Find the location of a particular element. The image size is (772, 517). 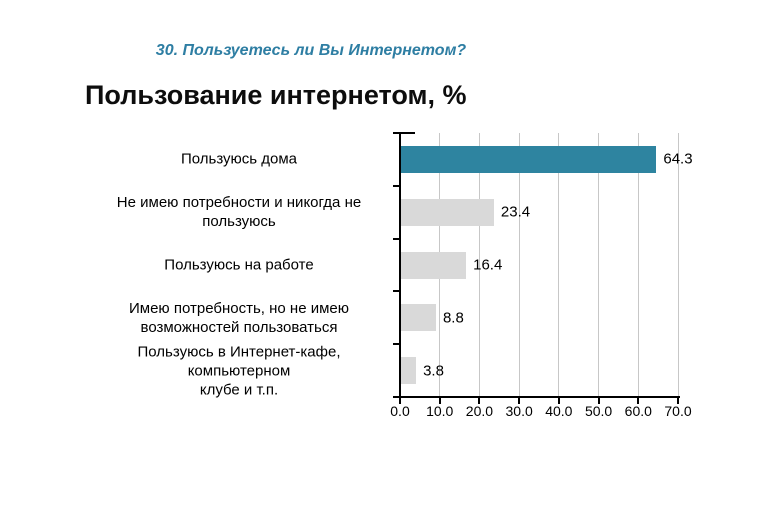

chart-title: Пользование интернетом, % is located at coordinates (276, 95).